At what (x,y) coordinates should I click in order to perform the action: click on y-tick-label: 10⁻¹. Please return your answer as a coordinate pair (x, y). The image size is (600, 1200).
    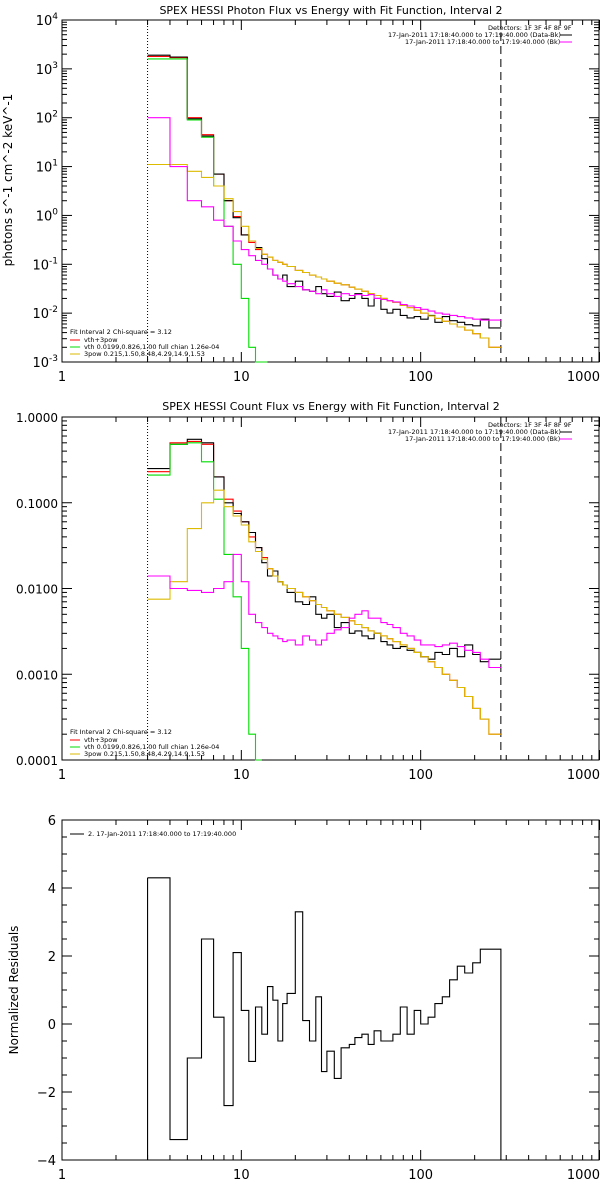
    Looking at the image, I should click on (45, 264).